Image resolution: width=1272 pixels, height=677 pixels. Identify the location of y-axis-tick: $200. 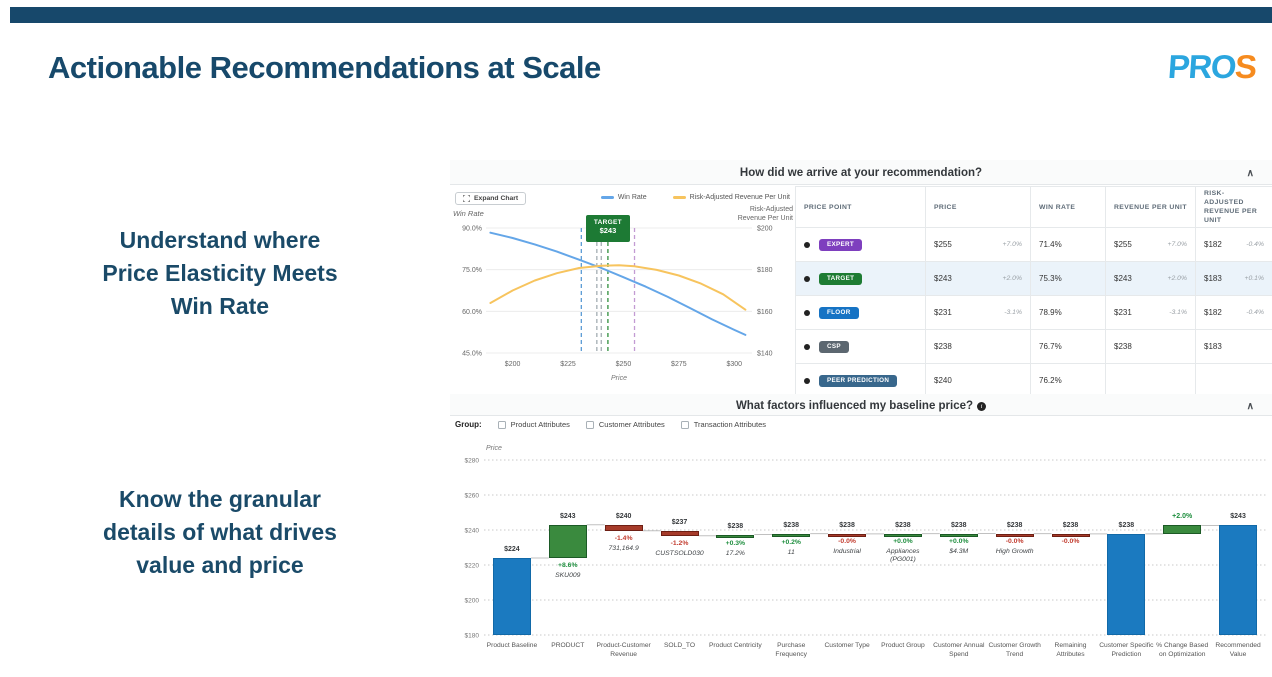
(472, 601).